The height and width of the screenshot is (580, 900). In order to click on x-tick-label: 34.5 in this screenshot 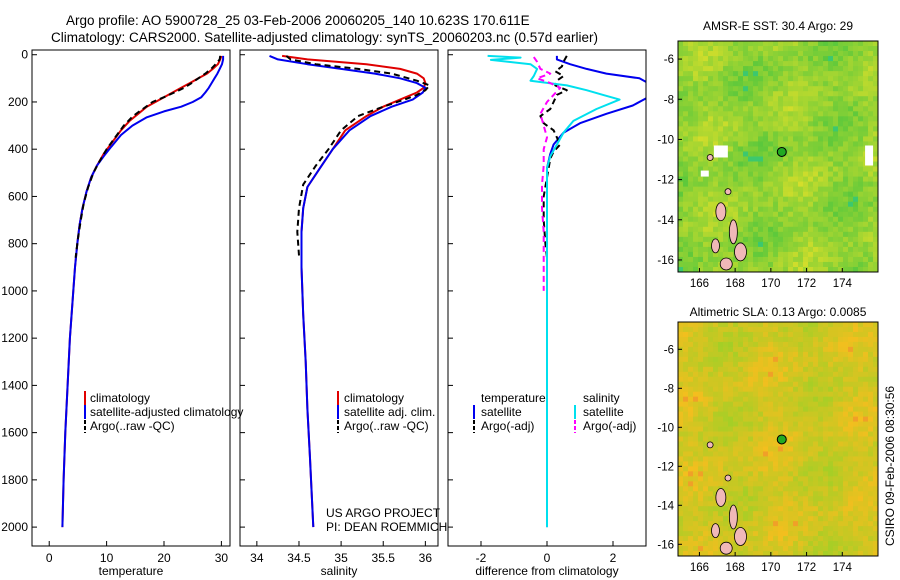, I will do `click(299, 558)`.